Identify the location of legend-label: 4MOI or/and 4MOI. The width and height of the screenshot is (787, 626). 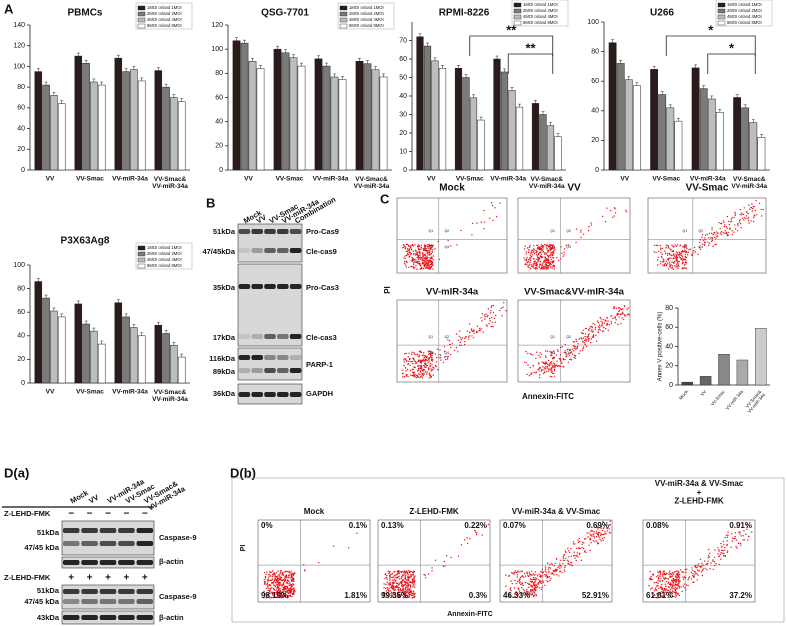
(164, 259).